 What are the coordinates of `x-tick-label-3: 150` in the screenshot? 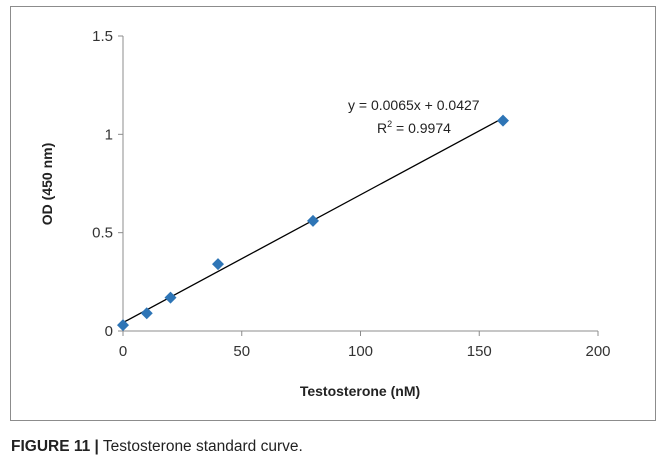 It's located at (479, 351).